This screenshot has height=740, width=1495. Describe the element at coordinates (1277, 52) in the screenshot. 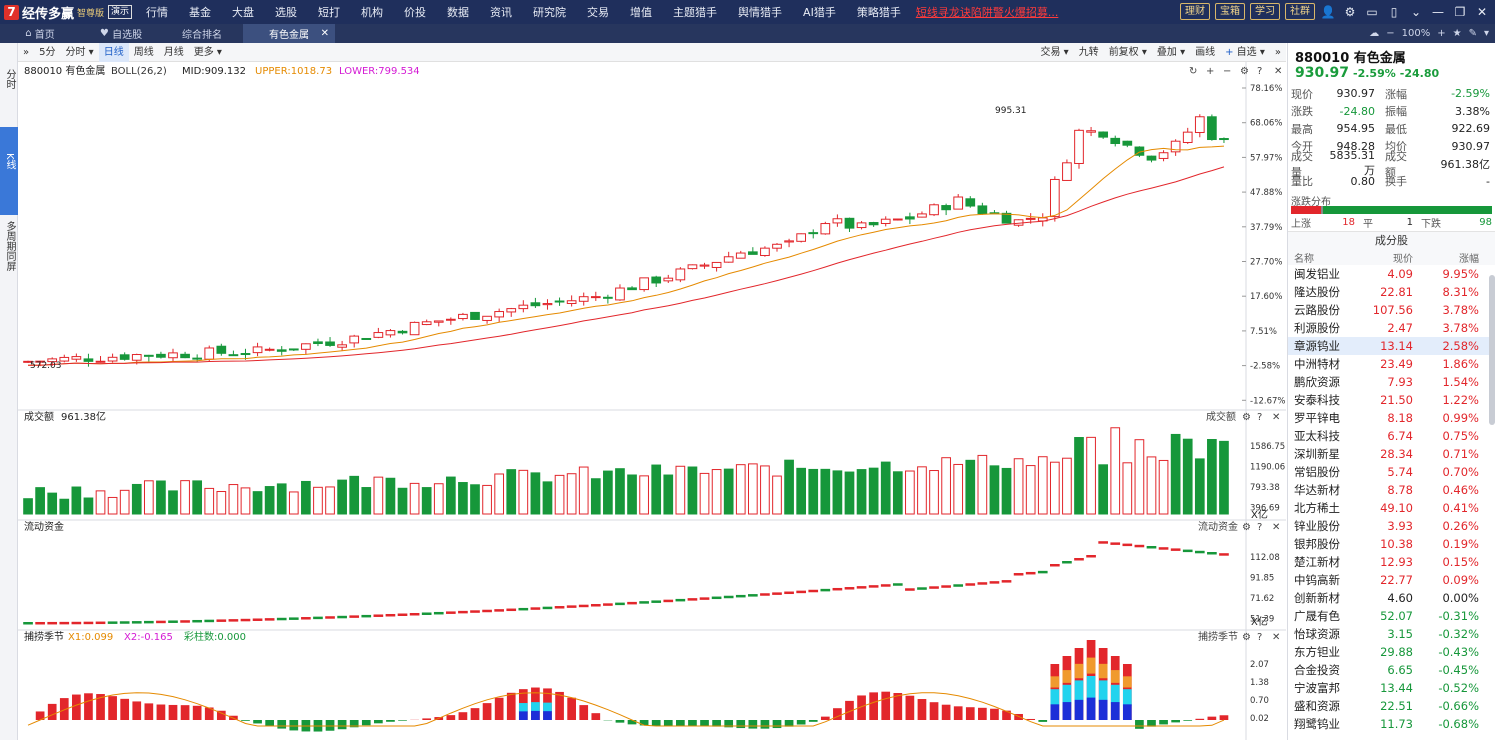

I see `expand-icon: »` at that location.